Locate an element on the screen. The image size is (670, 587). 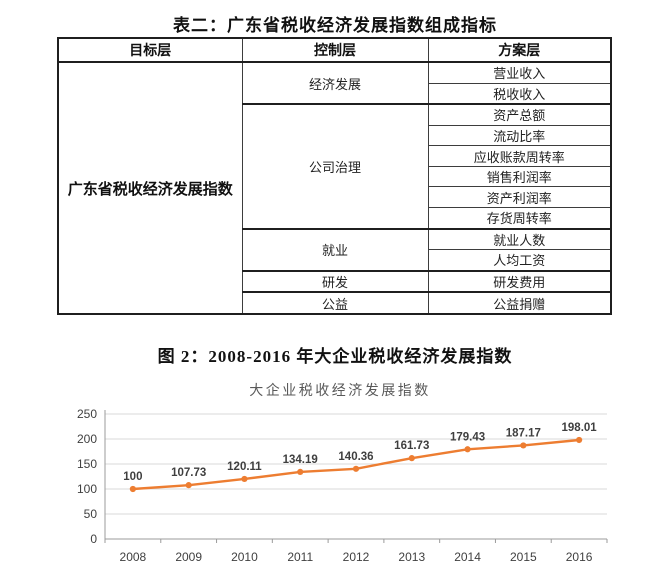
scheme-cell: 应收账款周转率 is located at coordinates (519, 156).